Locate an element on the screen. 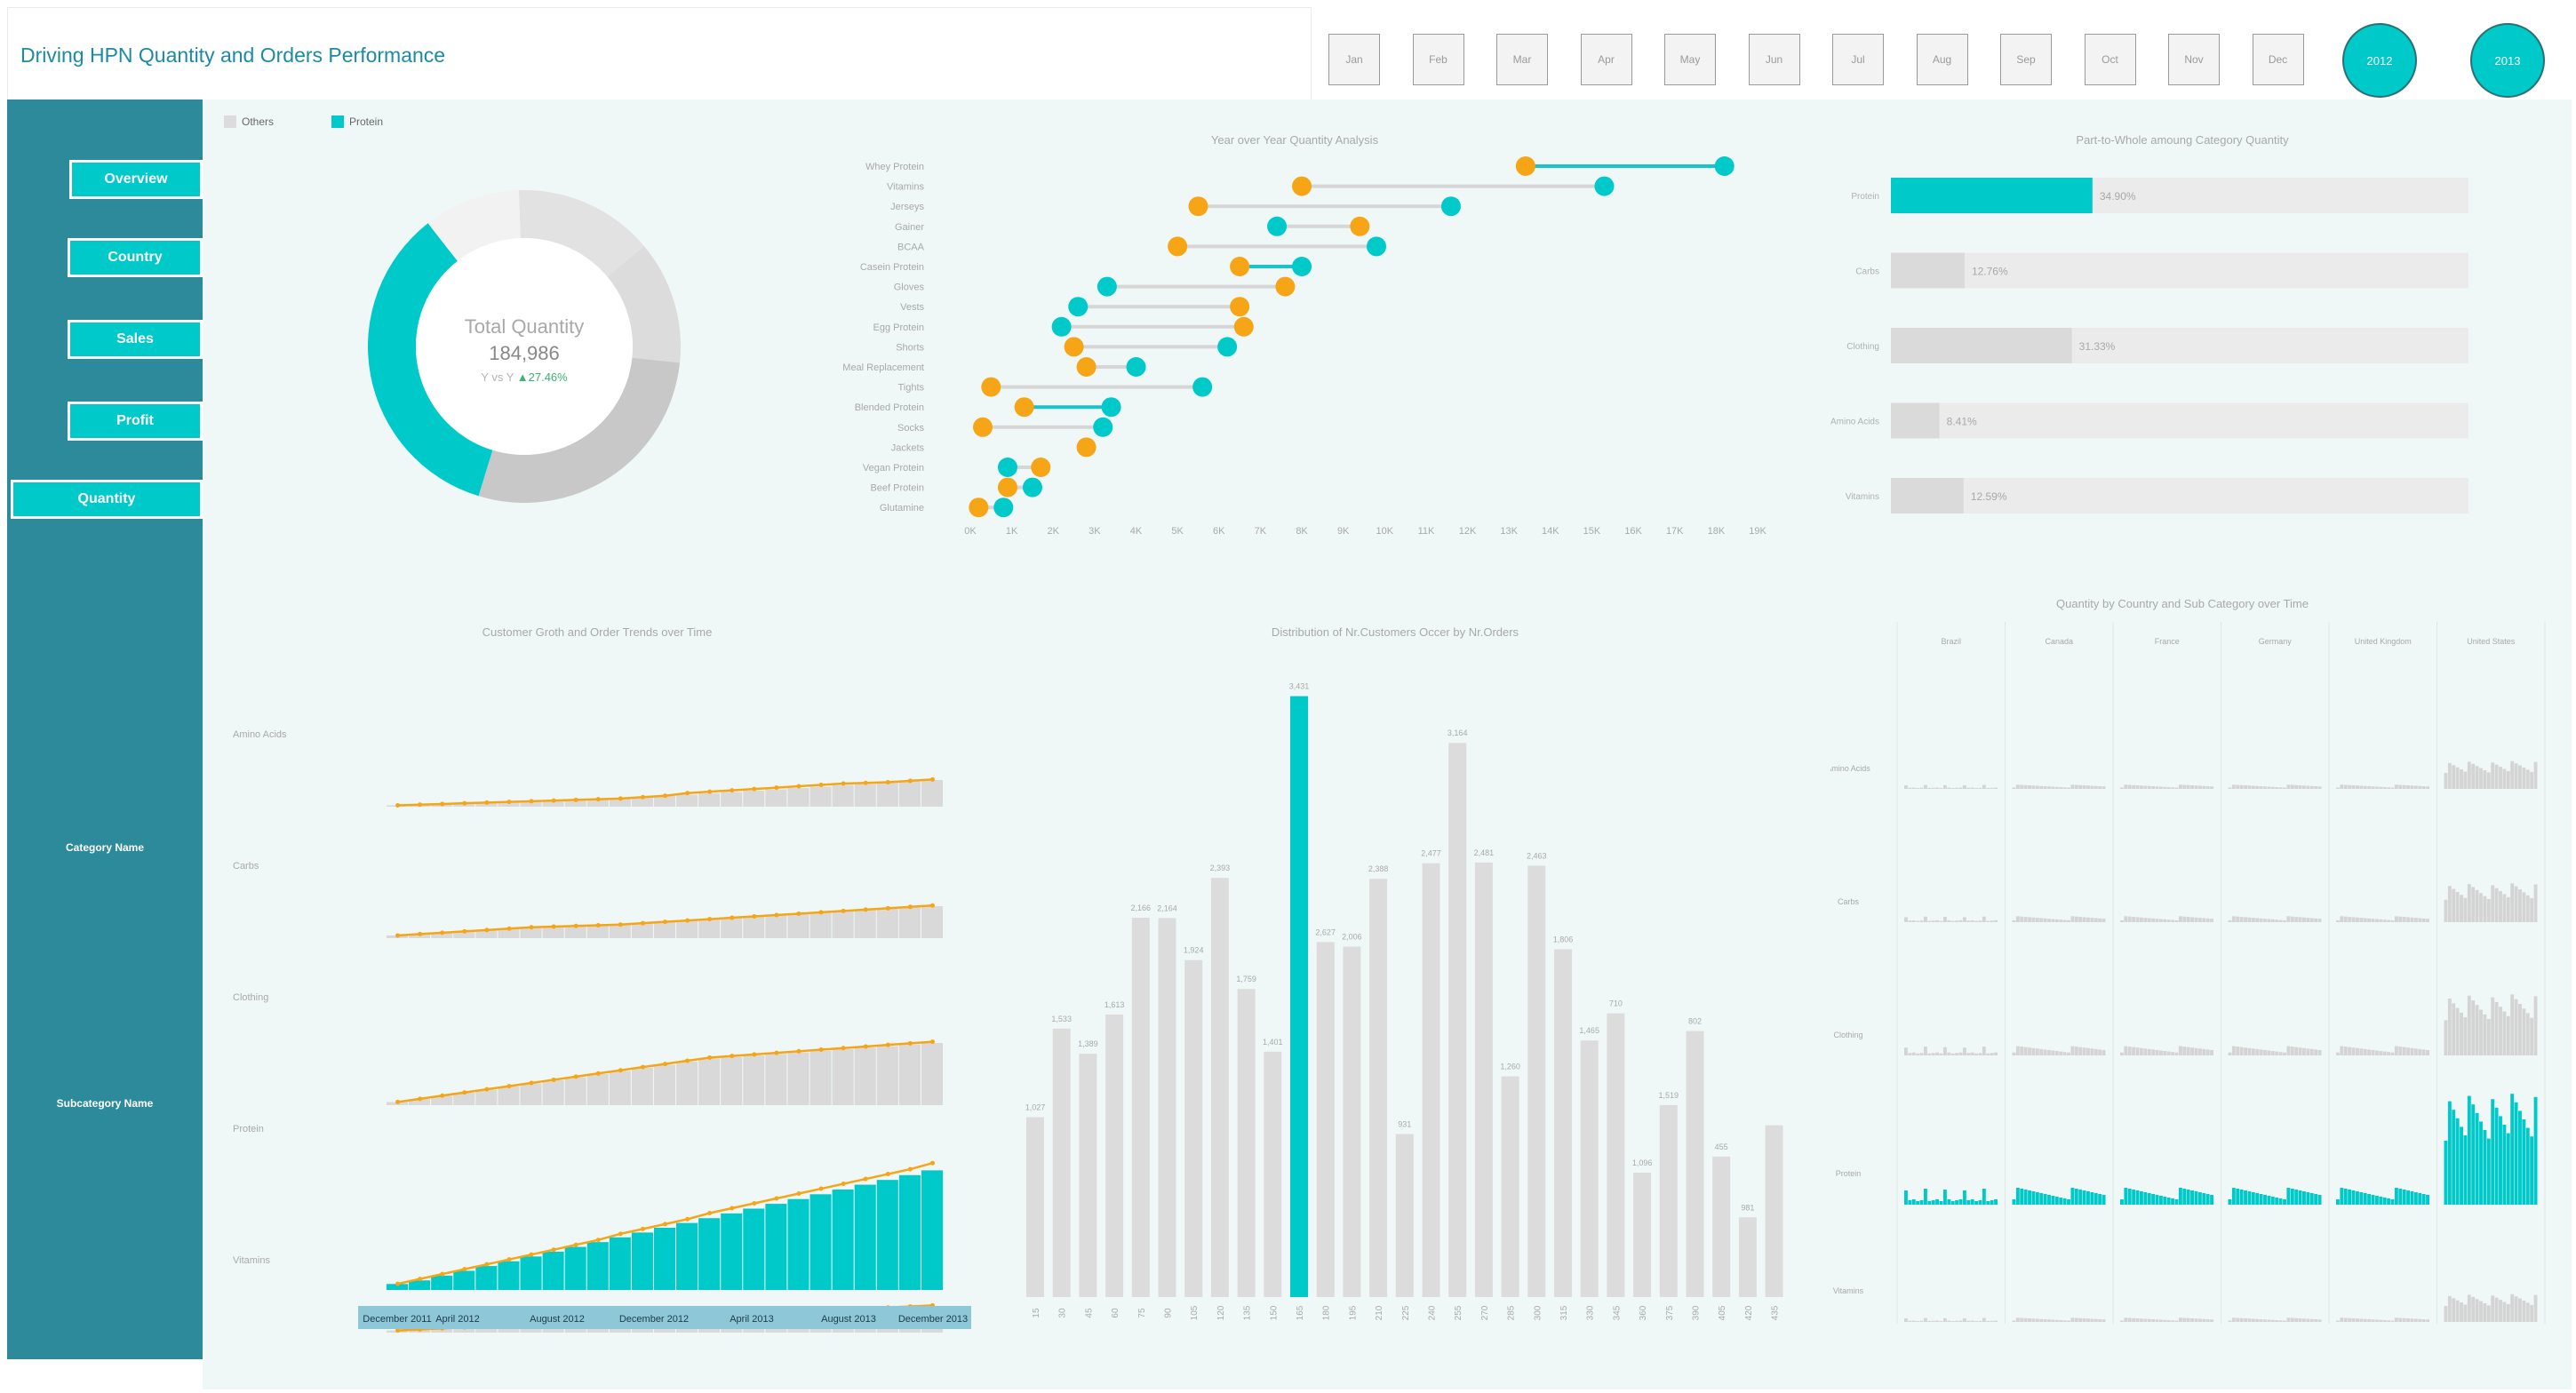  nav-country-button: Country is located at coordinates (135, 257).